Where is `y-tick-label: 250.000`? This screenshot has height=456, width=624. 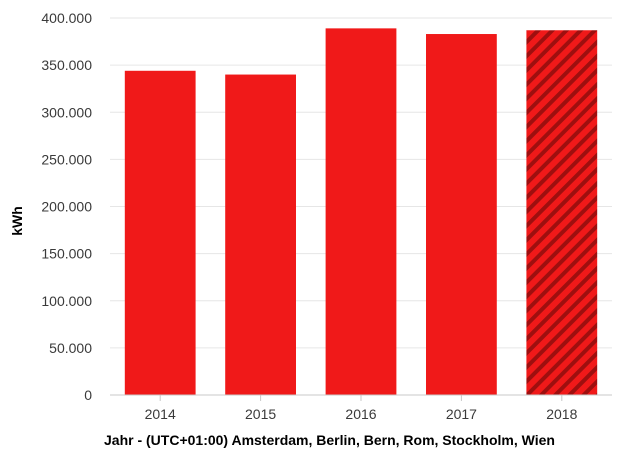 y-tick-label: 250.000 is located at coordinates (66, 159).